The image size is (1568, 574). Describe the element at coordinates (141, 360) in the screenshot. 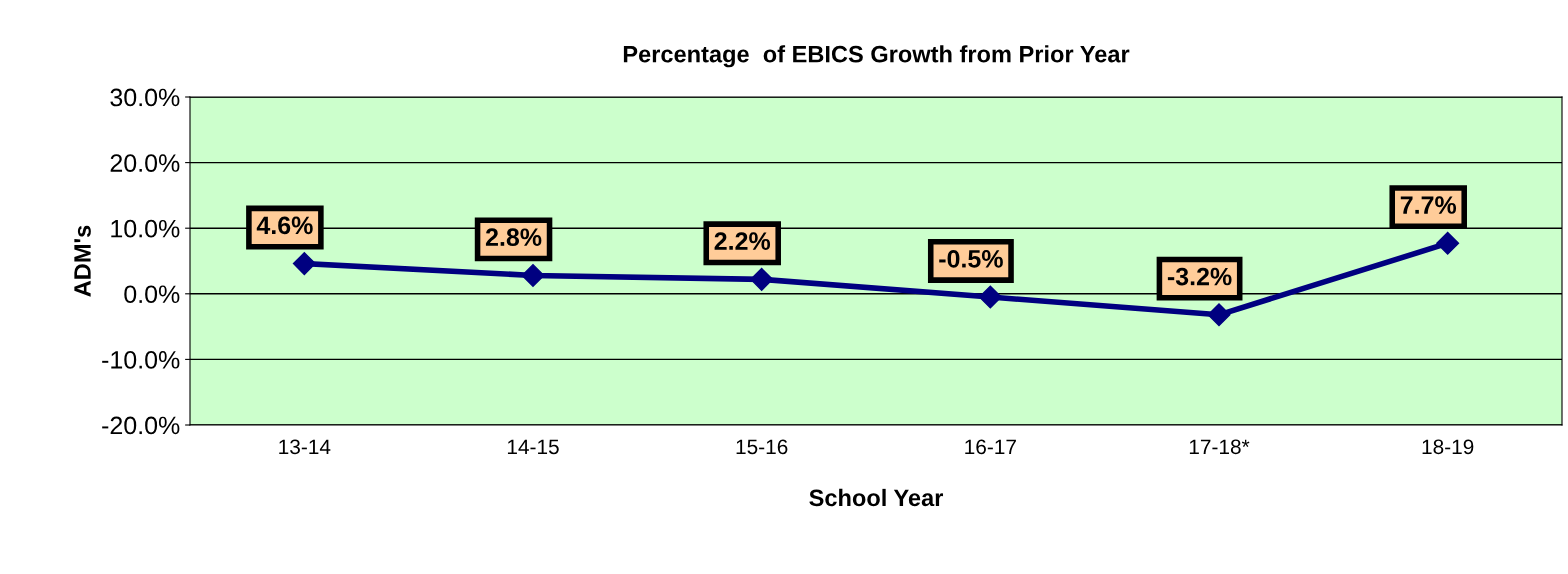

I see `y-tick-label: -10.0%` at that location.